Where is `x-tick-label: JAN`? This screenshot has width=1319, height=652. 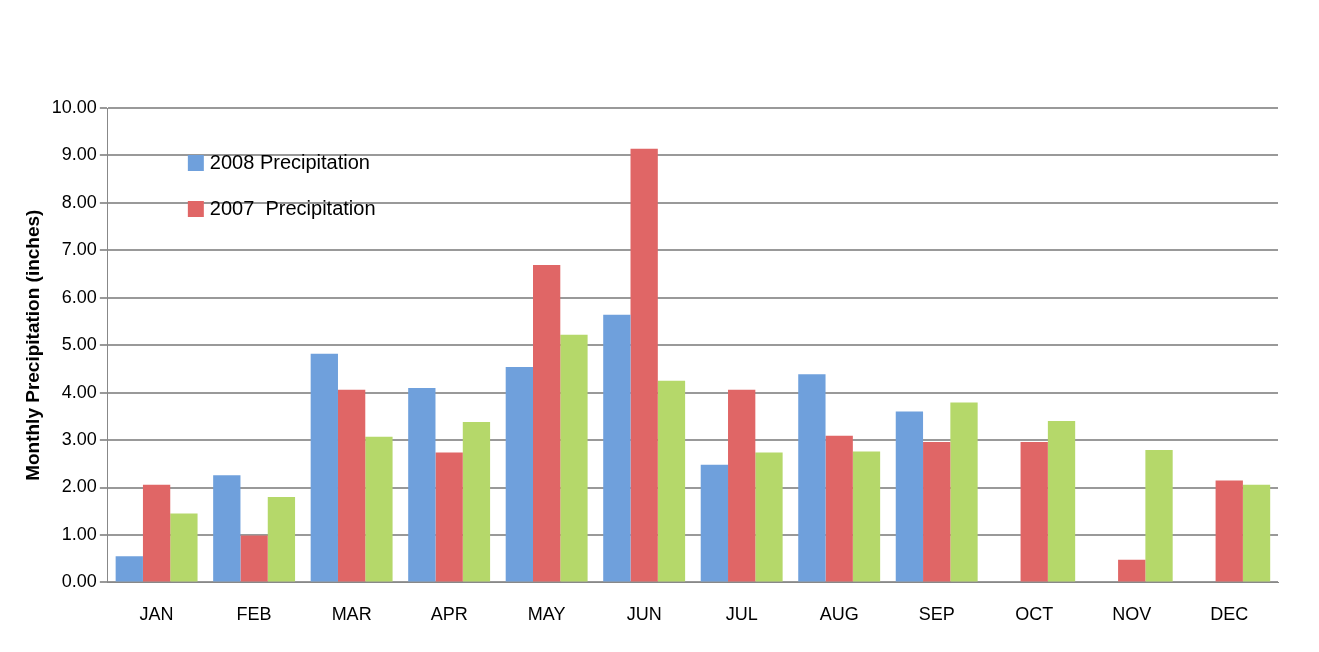
x-tick-label: JAN is located at coordinates (156, 614).